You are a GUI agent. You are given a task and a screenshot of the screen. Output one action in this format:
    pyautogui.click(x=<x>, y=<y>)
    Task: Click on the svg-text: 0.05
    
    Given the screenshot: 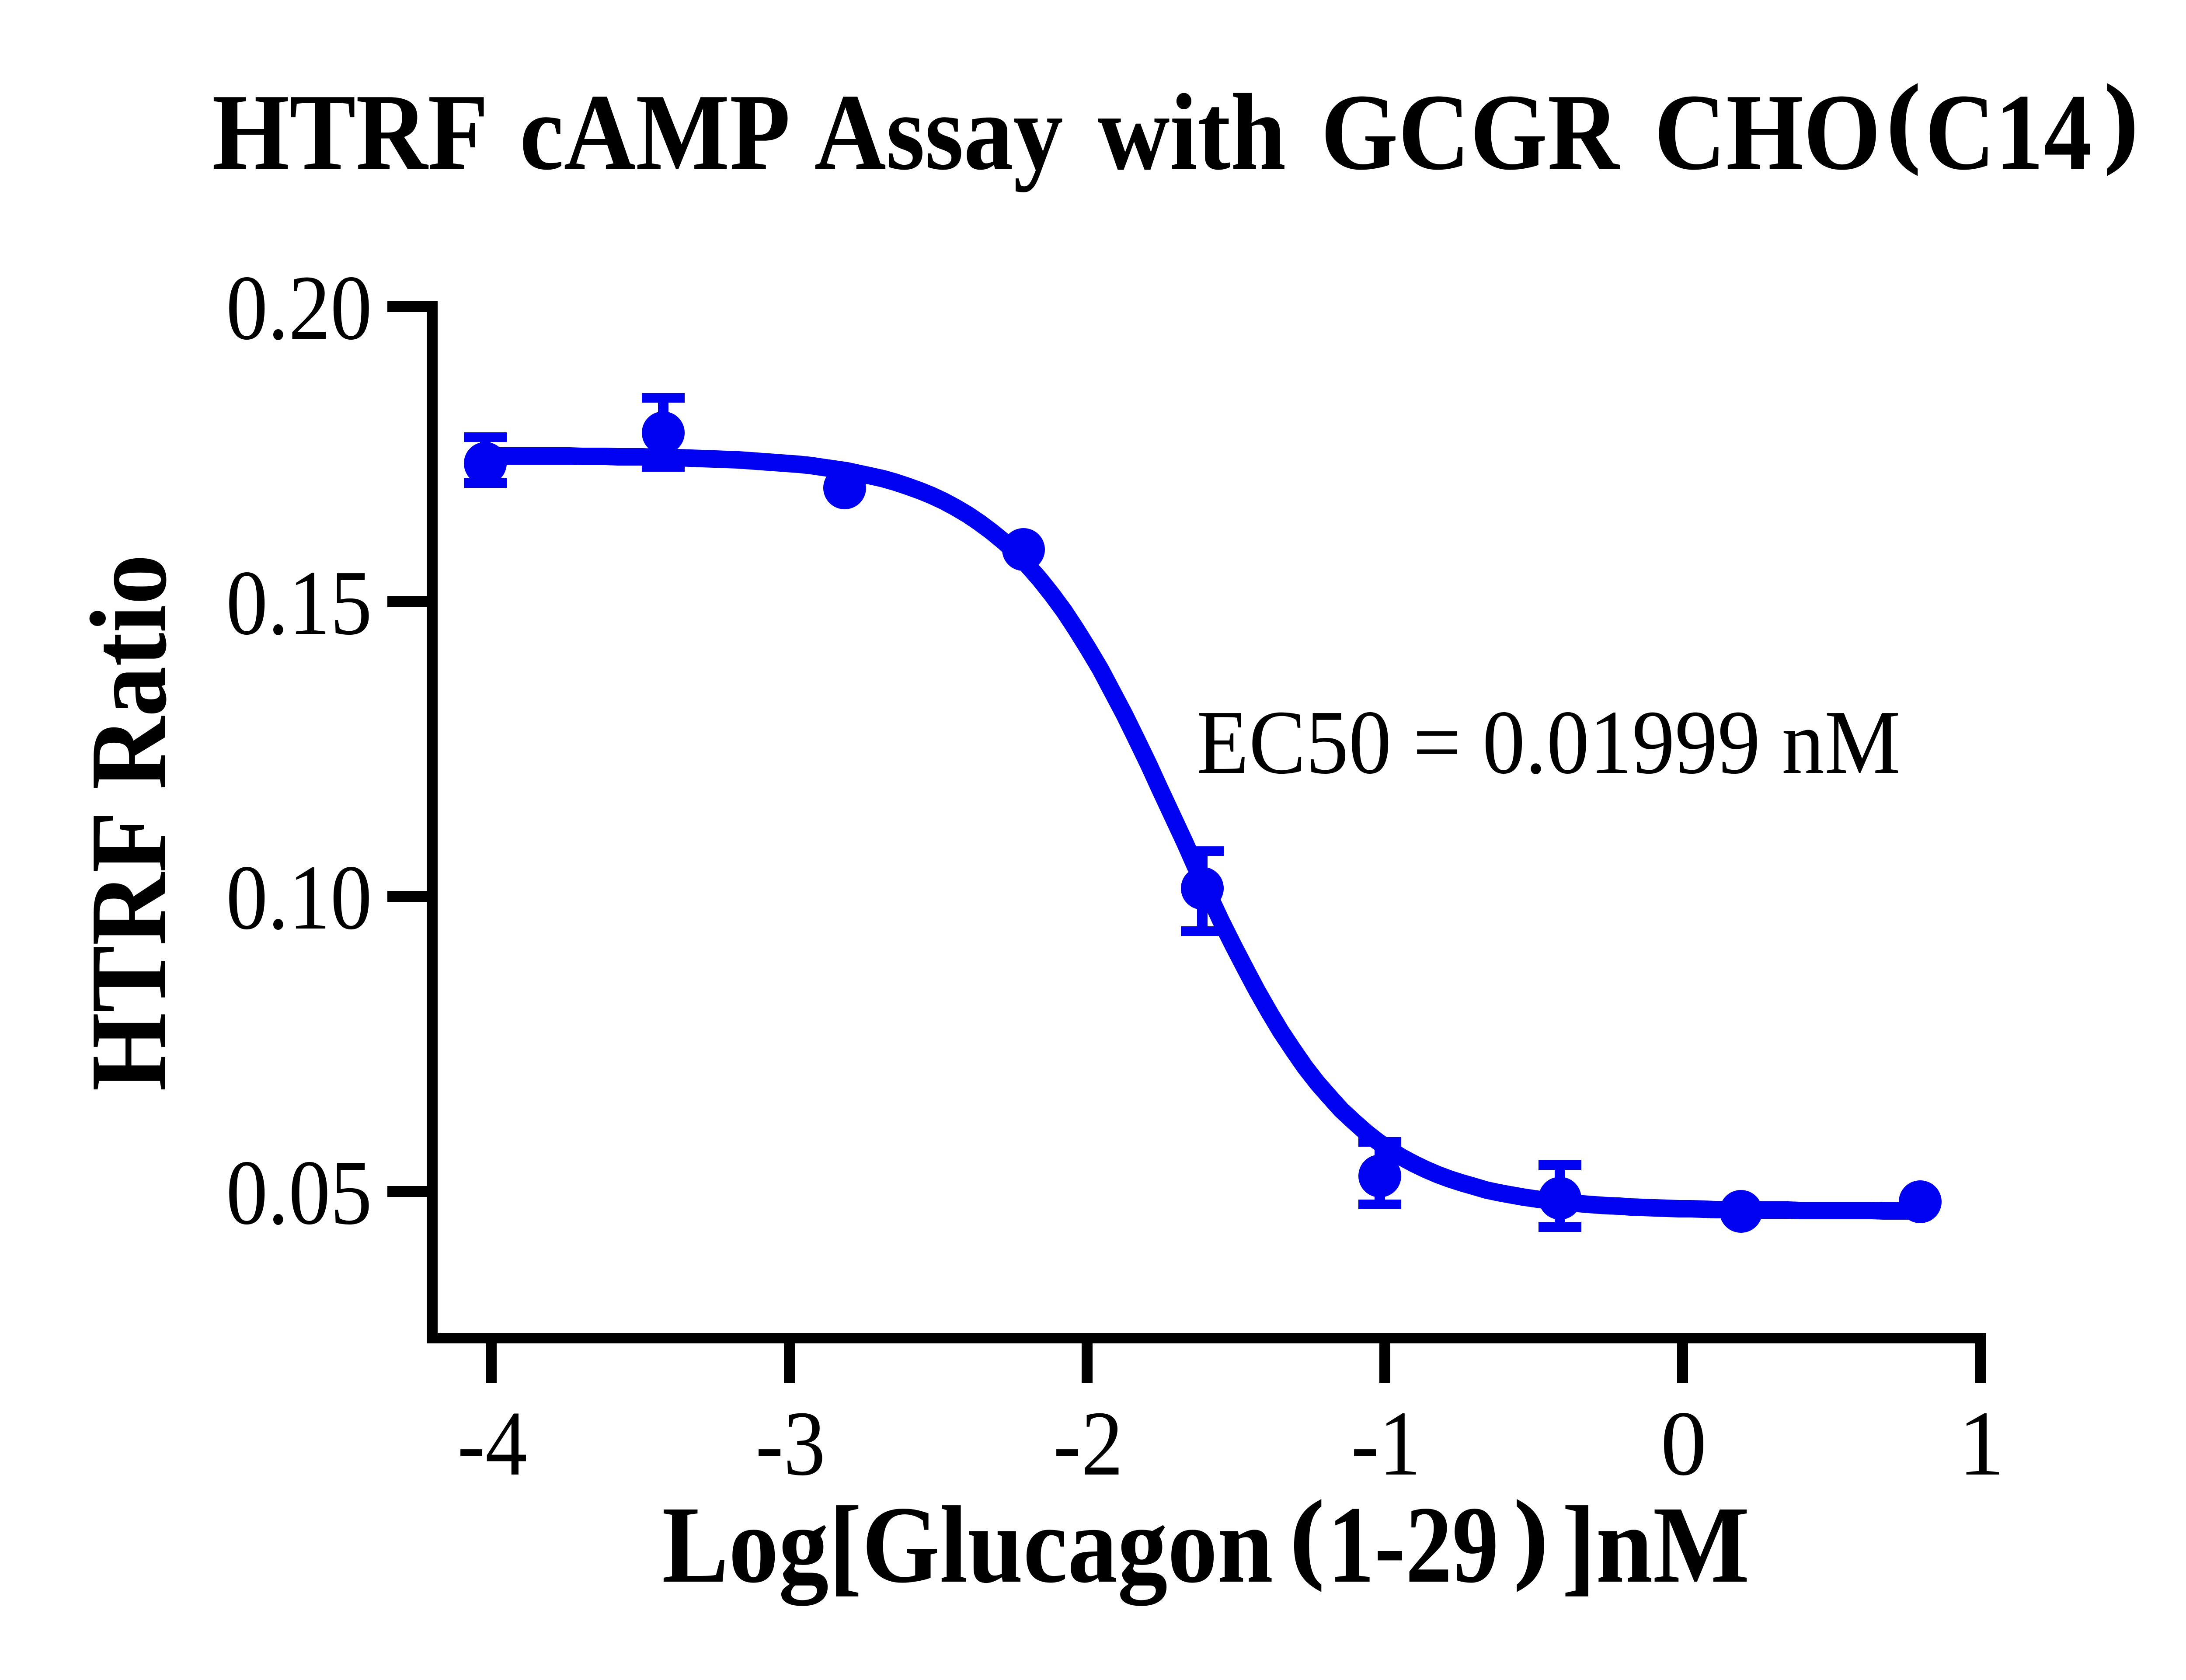 What is the action you would take?
    pyautogui.click(x=299, y=1192)
    